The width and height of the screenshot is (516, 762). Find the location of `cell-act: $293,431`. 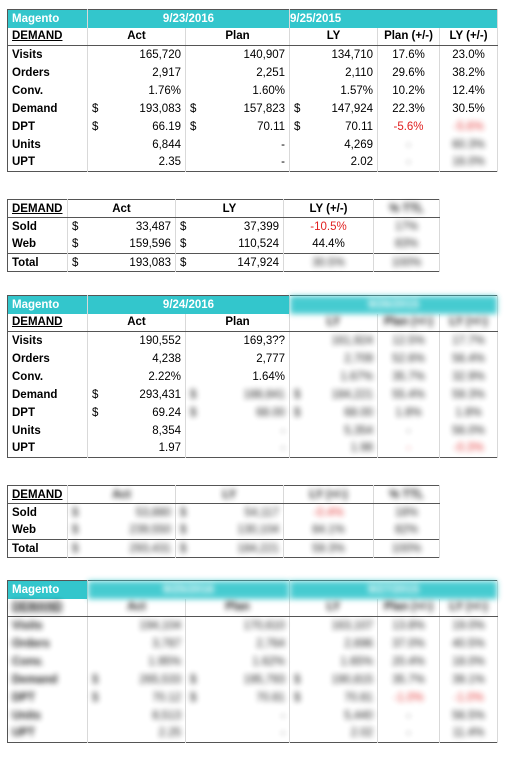

cell-act: $293,431 is located at coordinates (121, 548).